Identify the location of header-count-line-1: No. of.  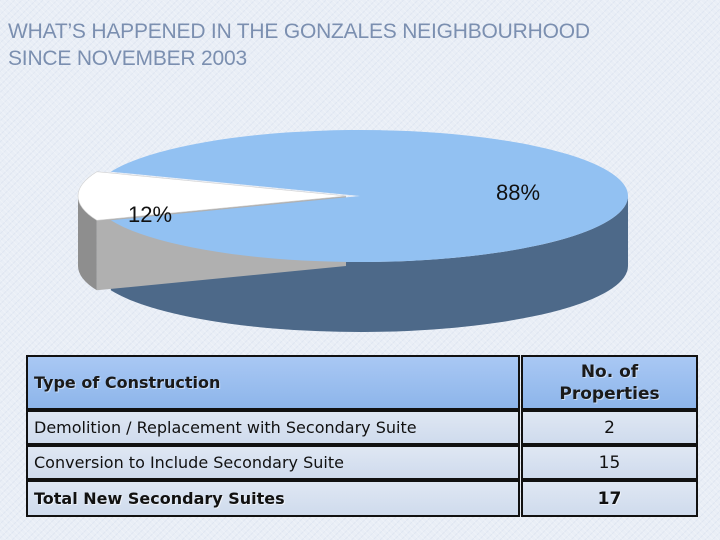
(609, 371).